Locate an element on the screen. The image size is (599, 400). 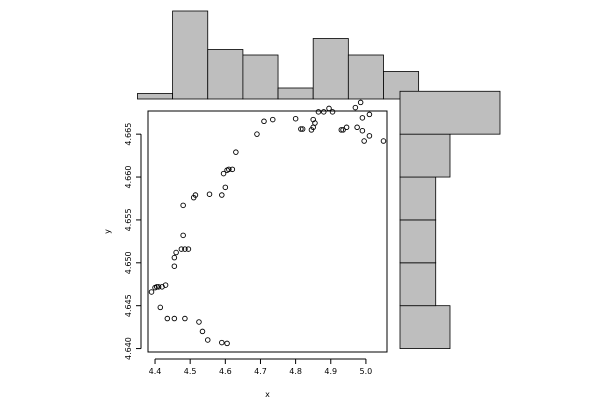
y-tick-label: 4.650 is located at coordinates (128, 262).